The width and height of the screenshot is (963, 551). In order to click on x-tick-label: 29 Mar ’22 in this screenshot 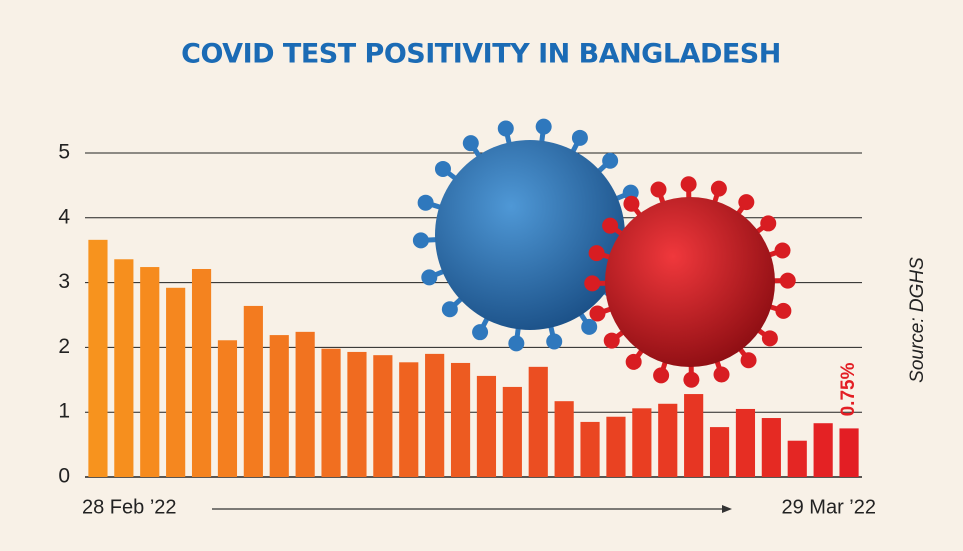, I will do `click(829, 507)`.